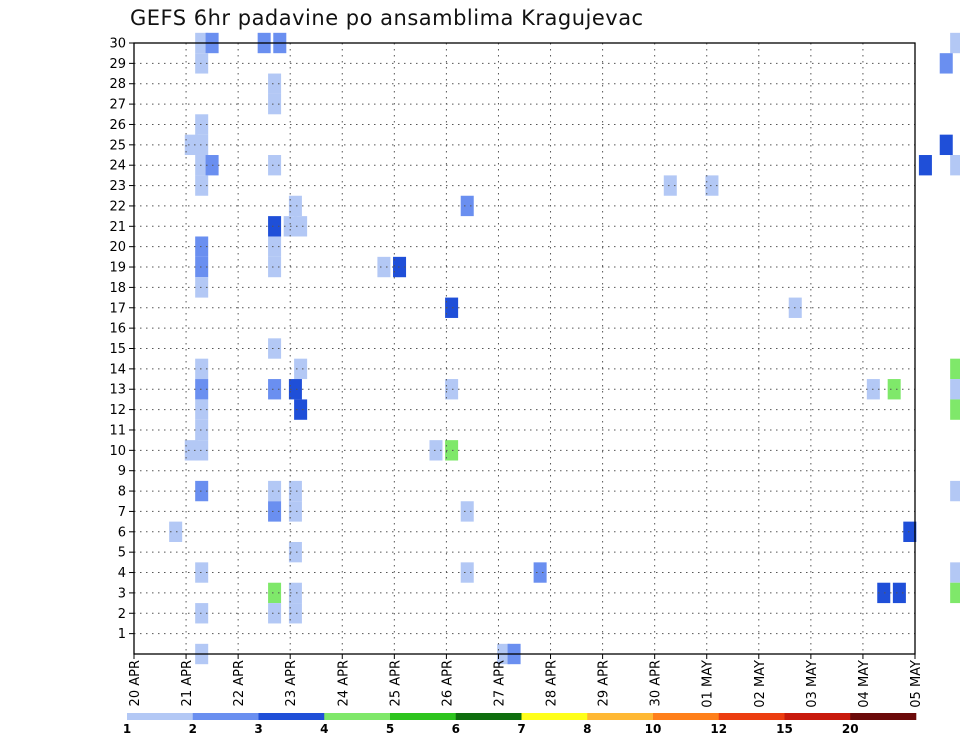 The height and width of the screenshot is (742, 960). I want to click on y-tick-label: 8, so click(122, 492).